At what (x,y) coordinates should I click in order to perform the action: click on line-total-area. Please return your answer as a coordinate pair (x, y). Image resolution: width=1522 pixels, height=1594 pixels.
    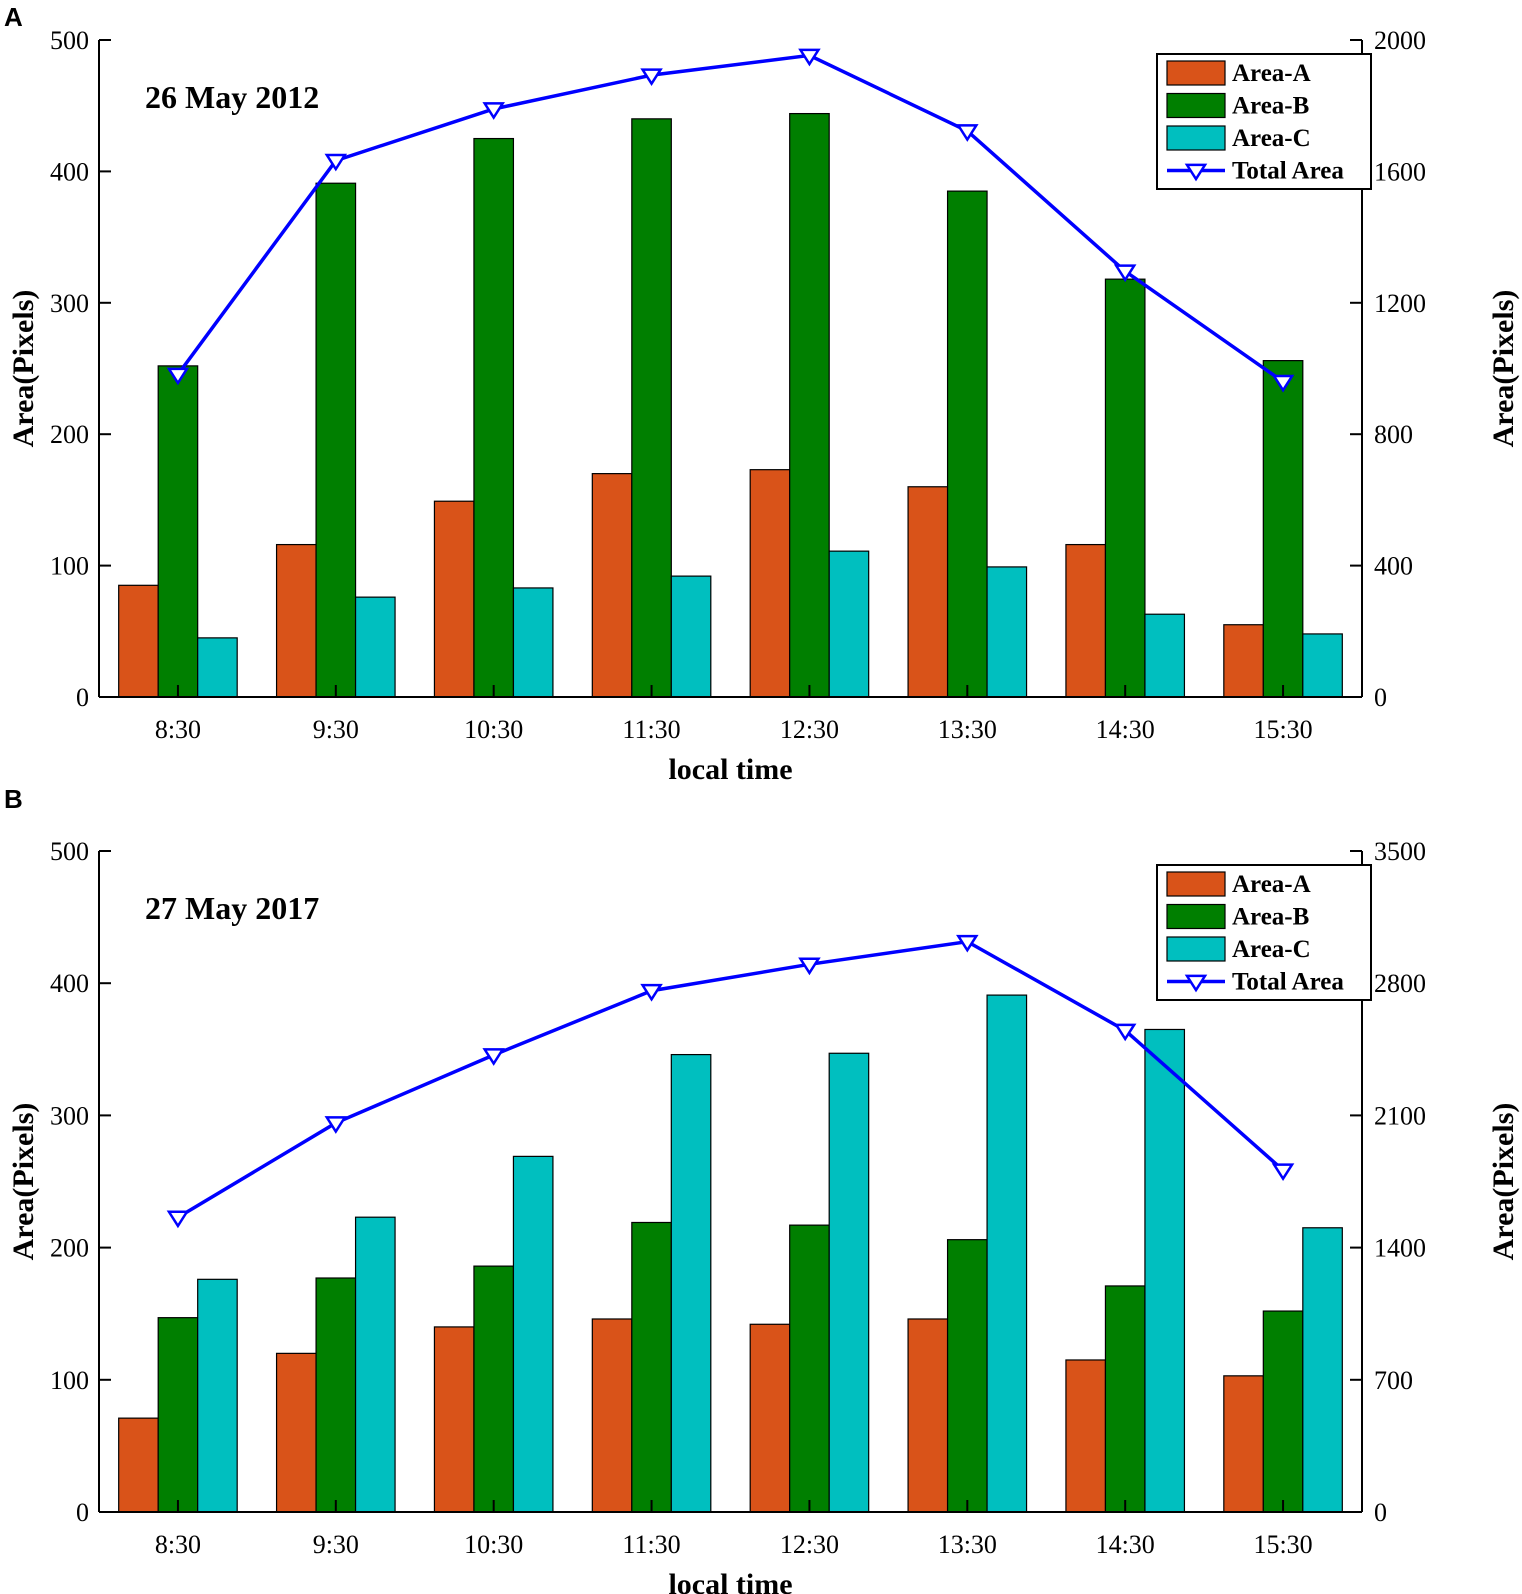
    Looking at the image, I should click on (731, 1079).